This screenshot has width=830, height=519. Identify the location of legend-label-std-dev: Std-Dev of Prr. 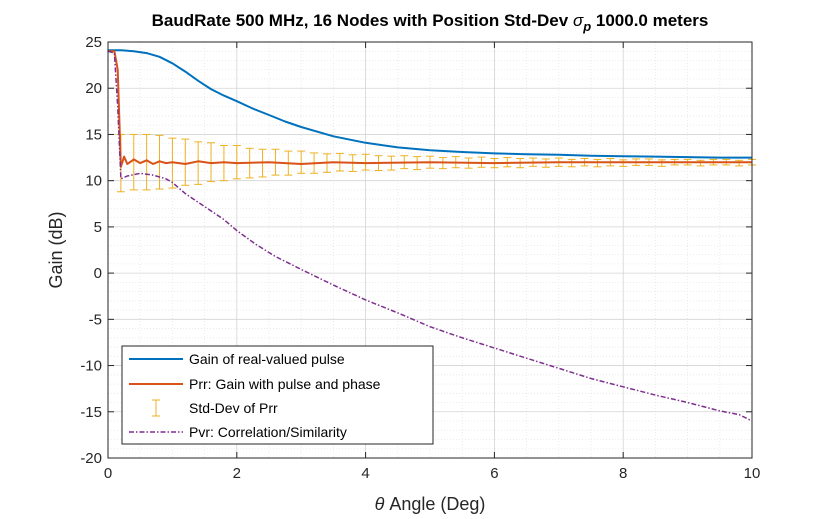
(233, 408).